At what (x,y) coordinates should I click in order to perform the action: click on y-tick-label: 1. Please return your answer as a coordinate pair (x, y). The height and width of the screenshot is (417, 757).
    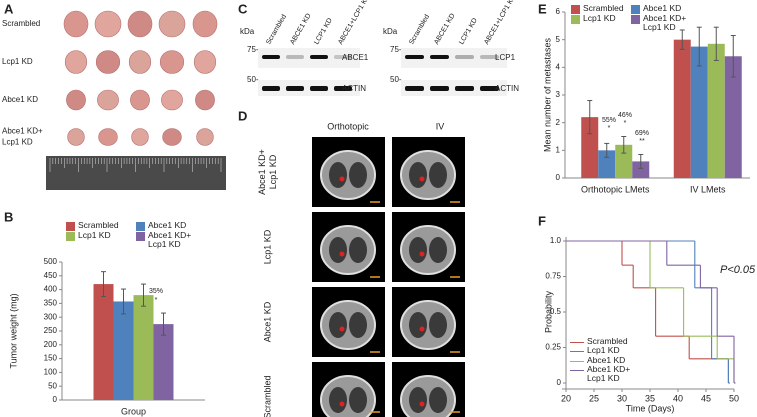
    Looking at the image, I should click on (558, 149).